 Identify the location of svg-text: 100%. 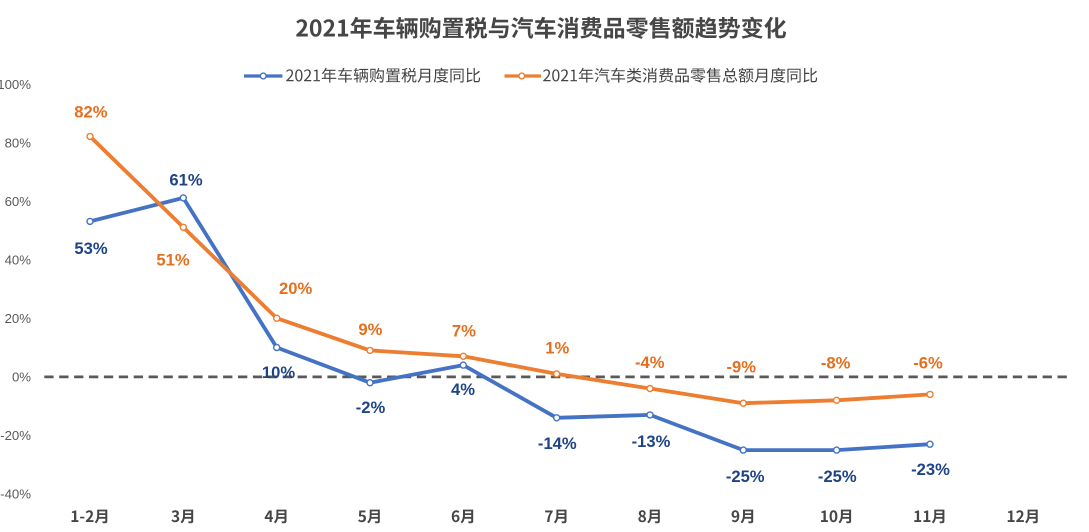
(15, 84).